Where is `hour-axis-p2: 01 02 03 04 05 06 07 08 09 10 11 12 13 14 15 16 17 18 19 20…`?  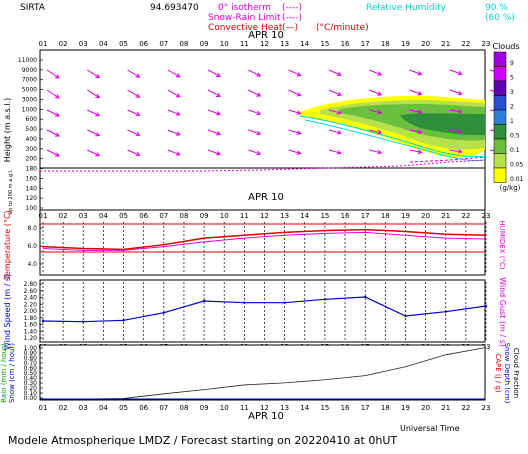
hour-axis-p2: 01 02 03 04 05 06 07 08 09 10 11 12 13 14 15 16 17 18 19 20… is located at coordinates (265, 216).